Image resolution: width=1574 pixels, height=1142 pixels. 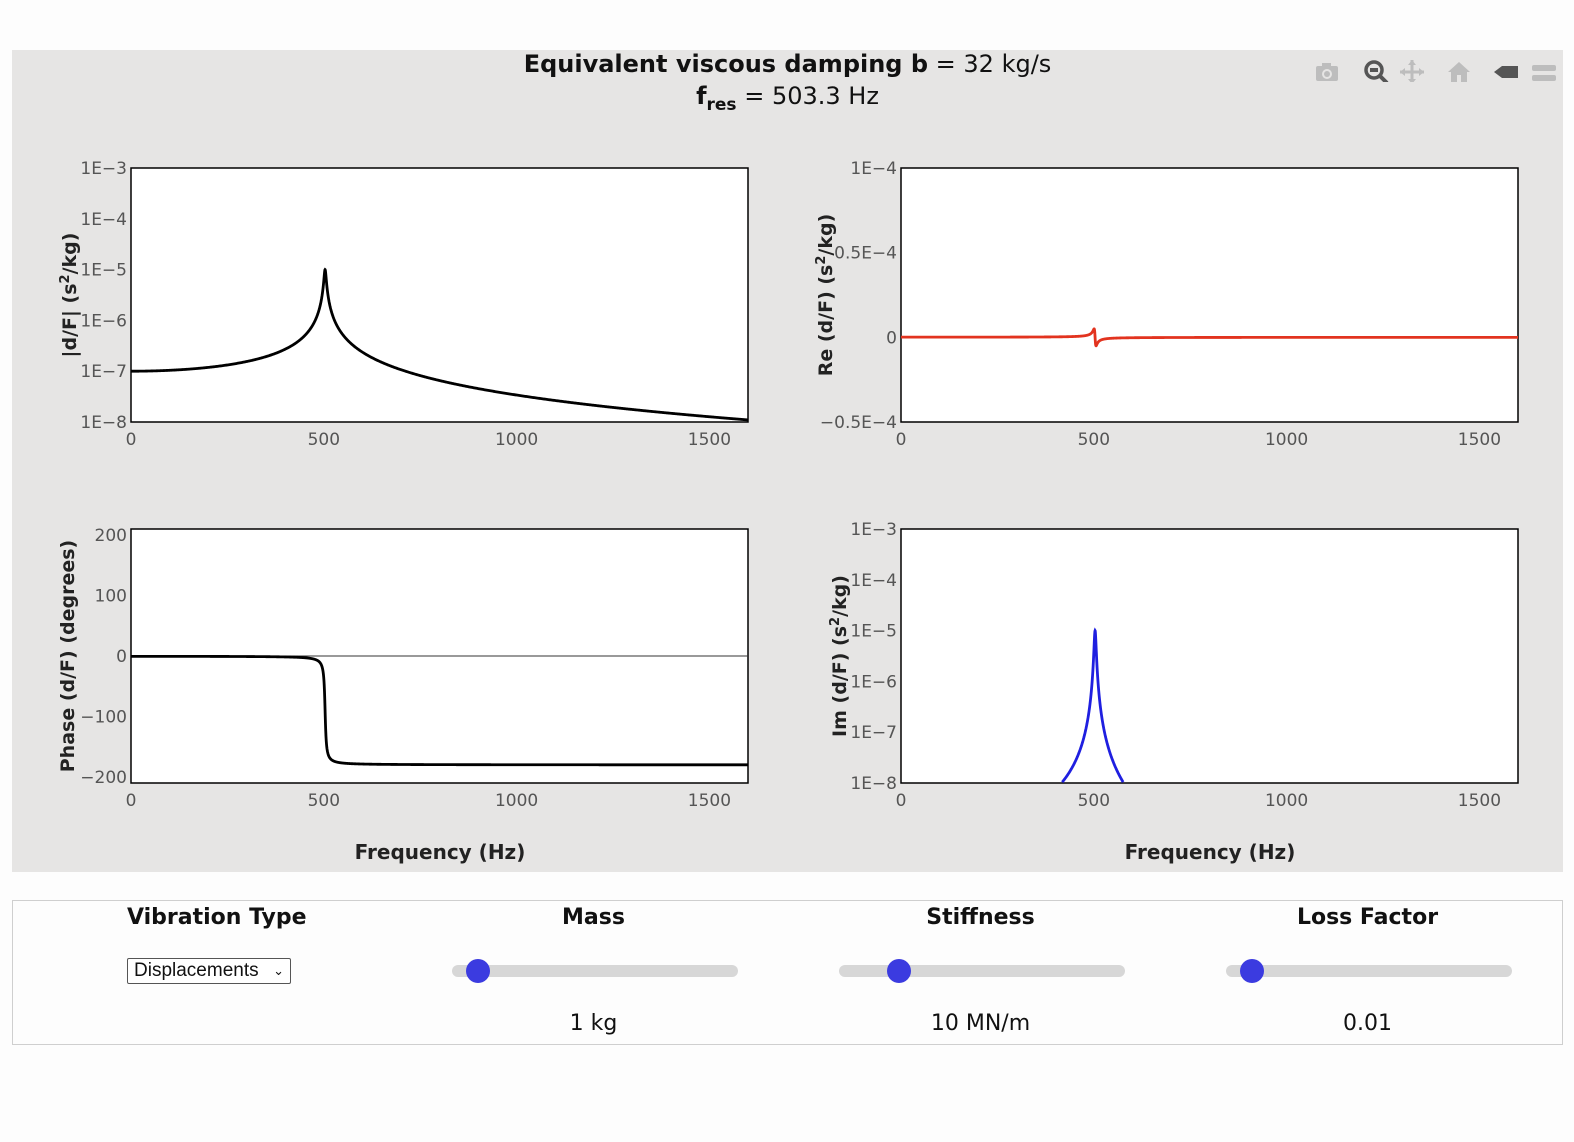 I want to click on real-ytick: −0.5E−4, so click(x=858, y=423).